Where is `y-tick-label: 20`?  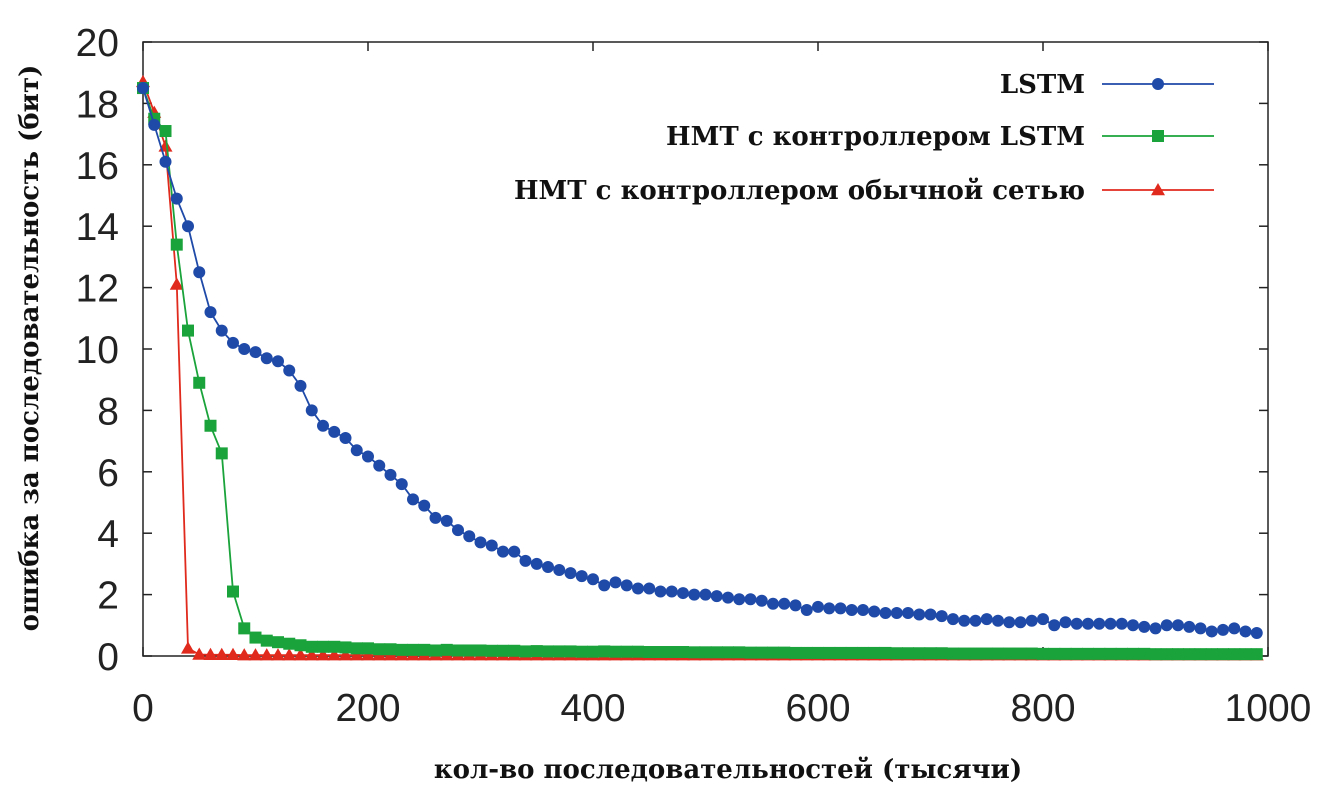
y-tick-label: 20 is located at coordinates (97, 43).